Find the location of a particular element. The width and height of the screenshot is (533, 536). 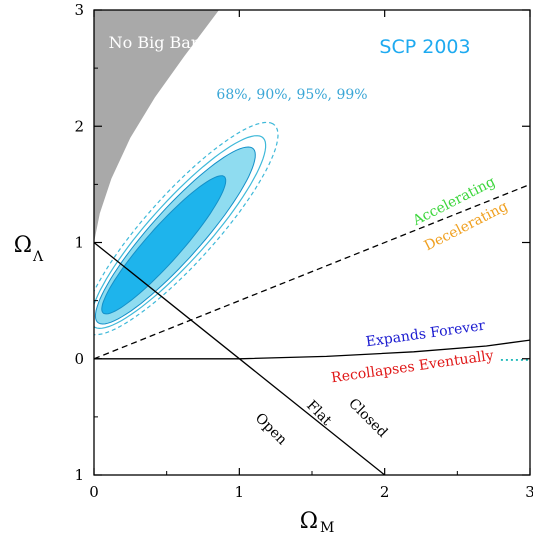

open-label: Open is located at coordinates (271, 429).